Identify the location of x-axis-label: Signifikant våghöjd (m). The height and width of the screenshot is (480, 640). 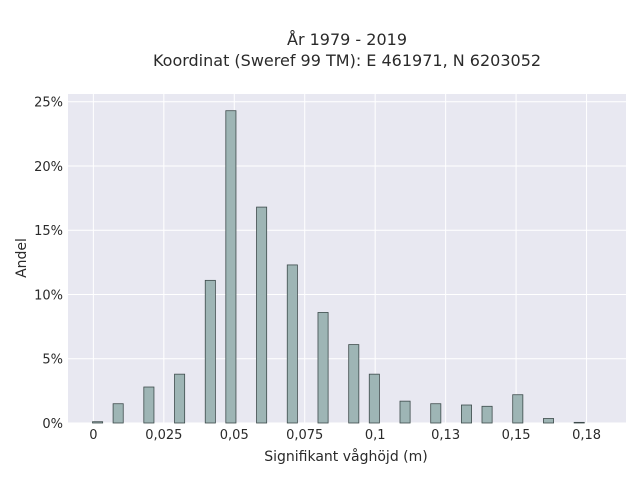
(345, 456).